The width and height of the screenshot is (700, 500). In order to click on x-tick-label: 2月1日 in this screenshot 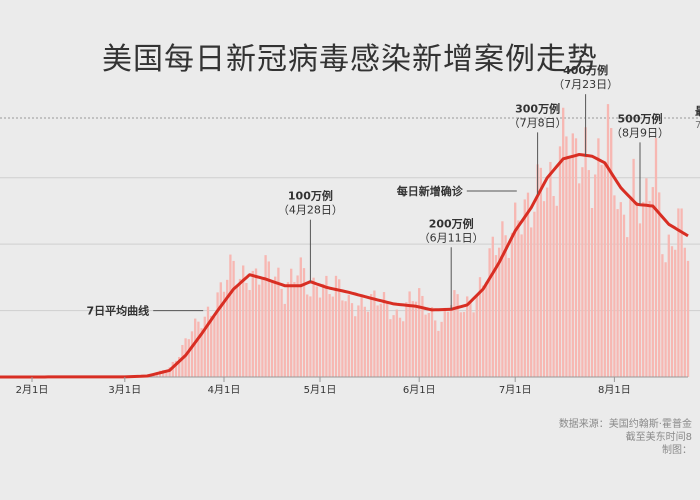, I will do `click(32, 390)`.